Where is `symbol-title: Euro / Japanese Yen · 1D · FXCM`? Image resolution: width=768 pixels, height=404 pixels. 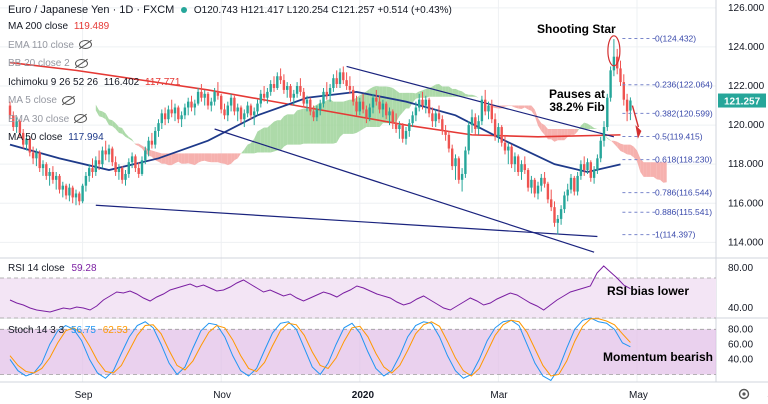
symbol-title: Euro / Japanese Yen · 1D · FXCM is located at coordinates (91, 10).